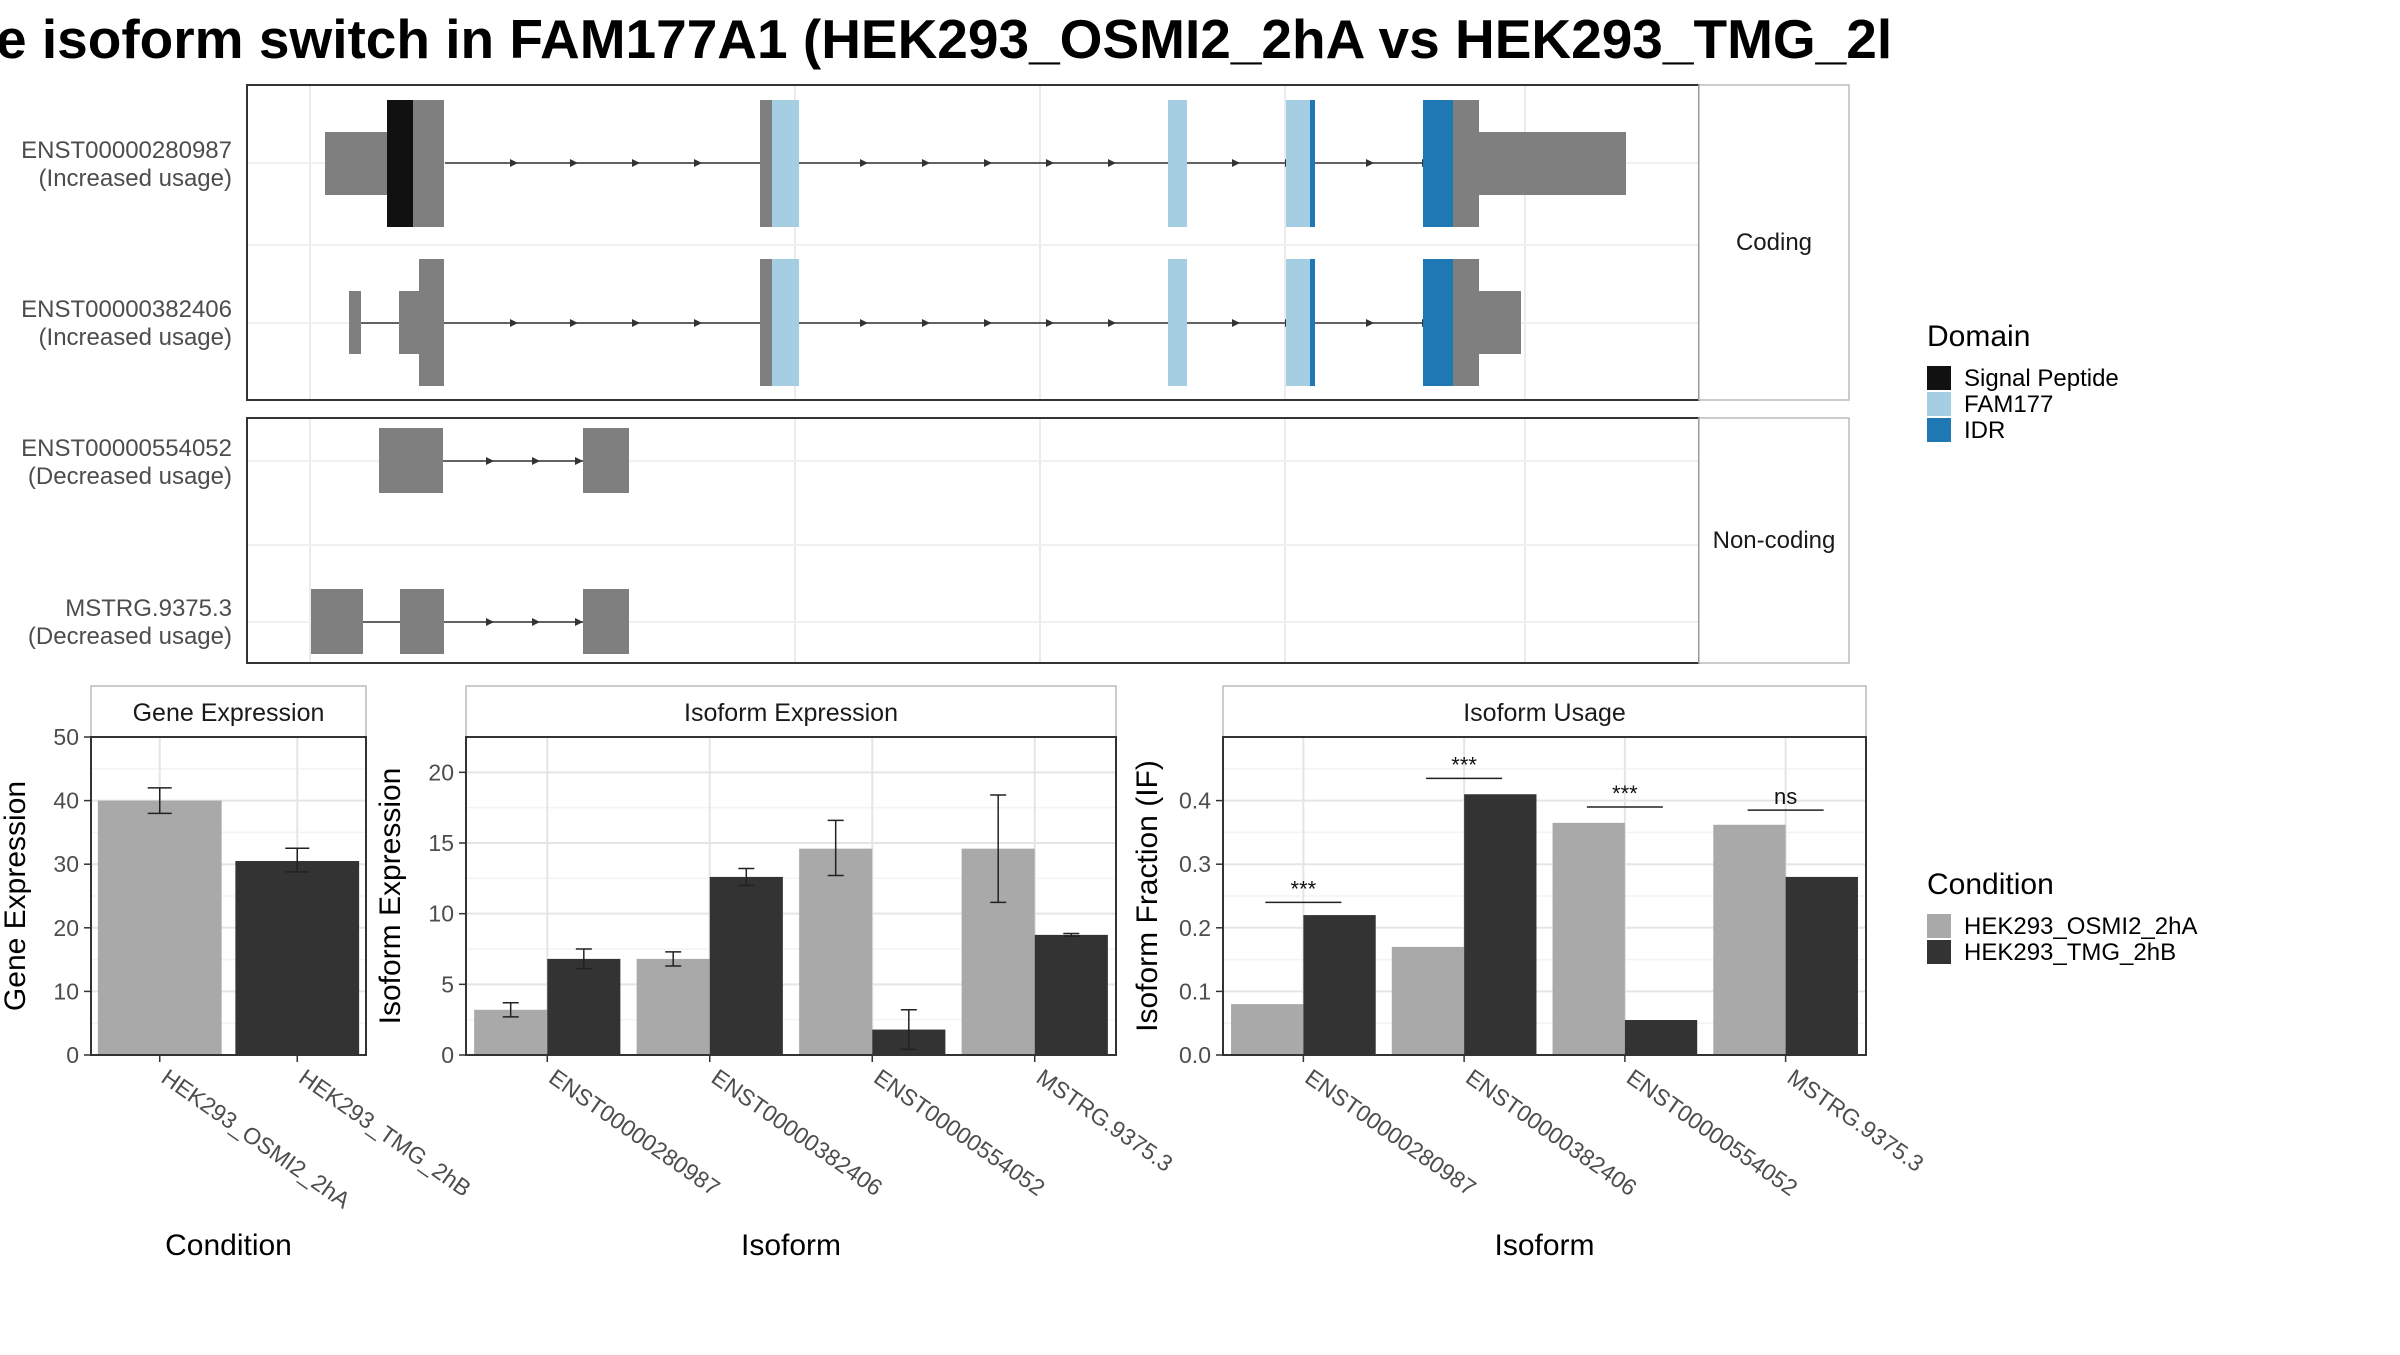 The image size is (2400, 1355). Describe the element at coordinates (935, 322) in the screenshot. I see `transcript-track-enst00000382406` at that location.